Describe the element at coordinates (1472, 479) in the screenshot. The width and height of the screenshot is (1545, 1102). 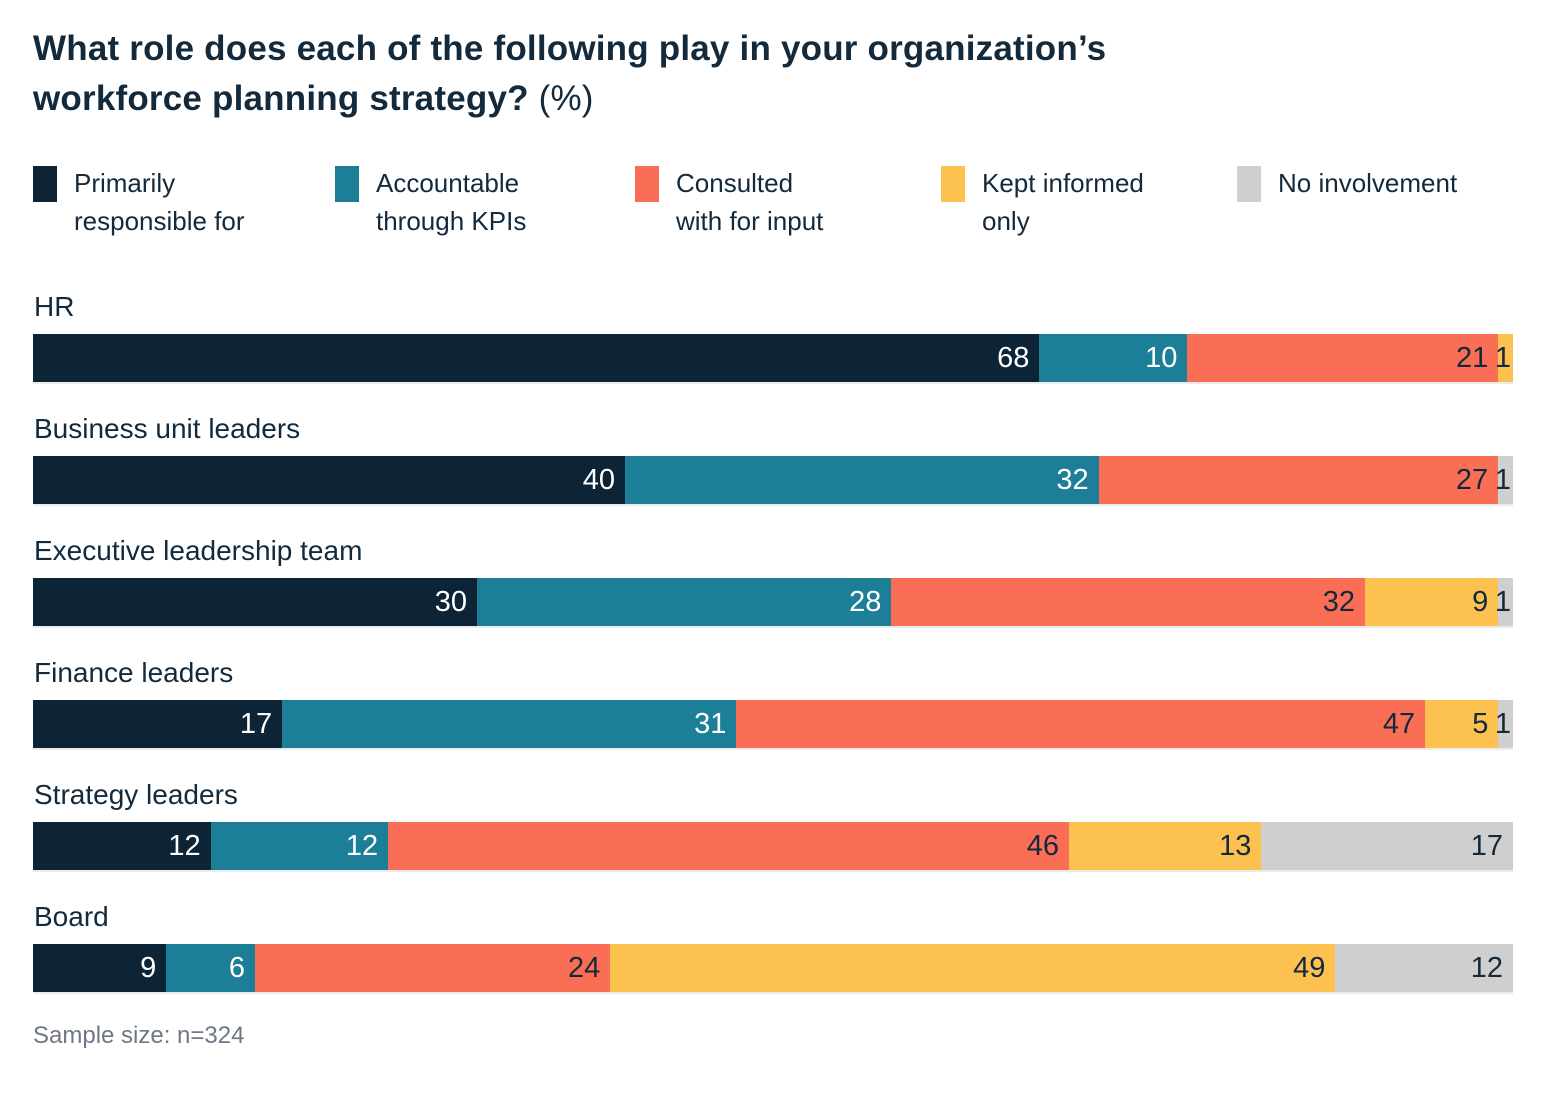
I see `bar-value-label: 27` at that location.